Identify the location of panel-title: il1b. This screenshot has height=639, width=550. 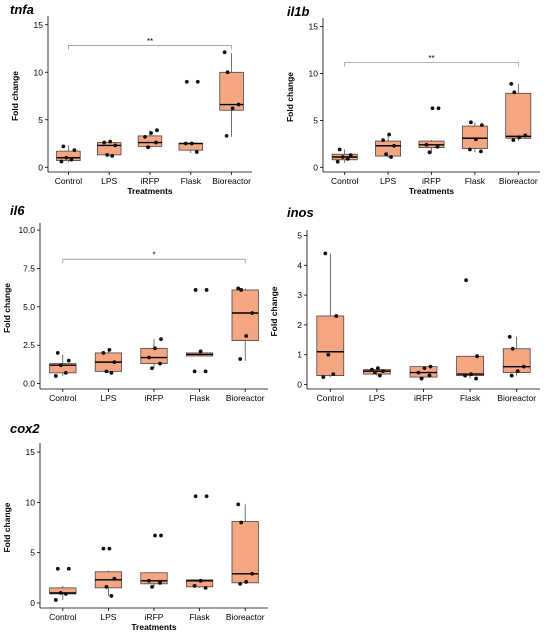
(298, 11).